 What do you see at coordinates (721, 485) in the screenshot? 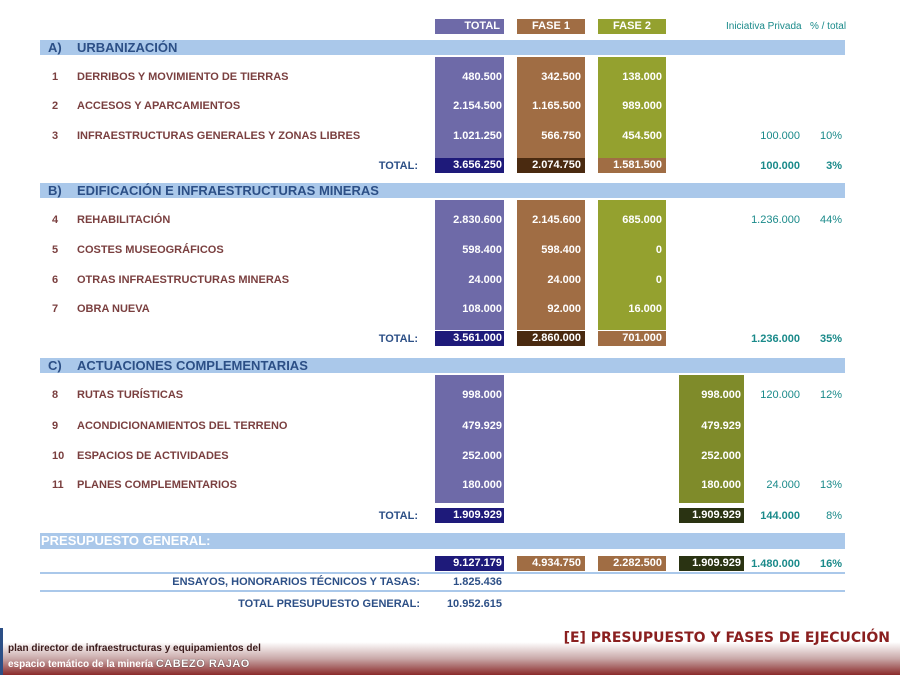
I see `item-fase3: 180.000` at bounding box center [721, 485].